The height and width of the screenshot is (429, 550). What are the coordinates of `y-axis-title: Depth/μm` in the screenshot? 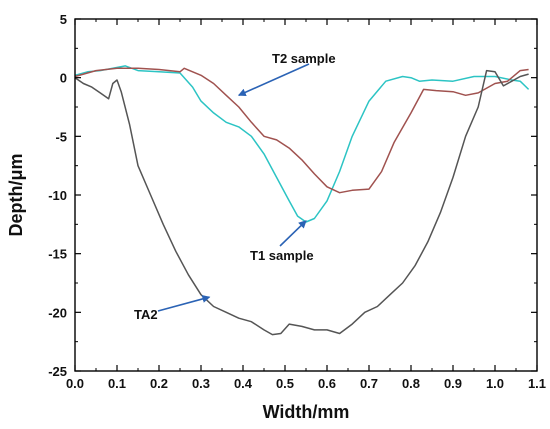 It's located at (16, 194).